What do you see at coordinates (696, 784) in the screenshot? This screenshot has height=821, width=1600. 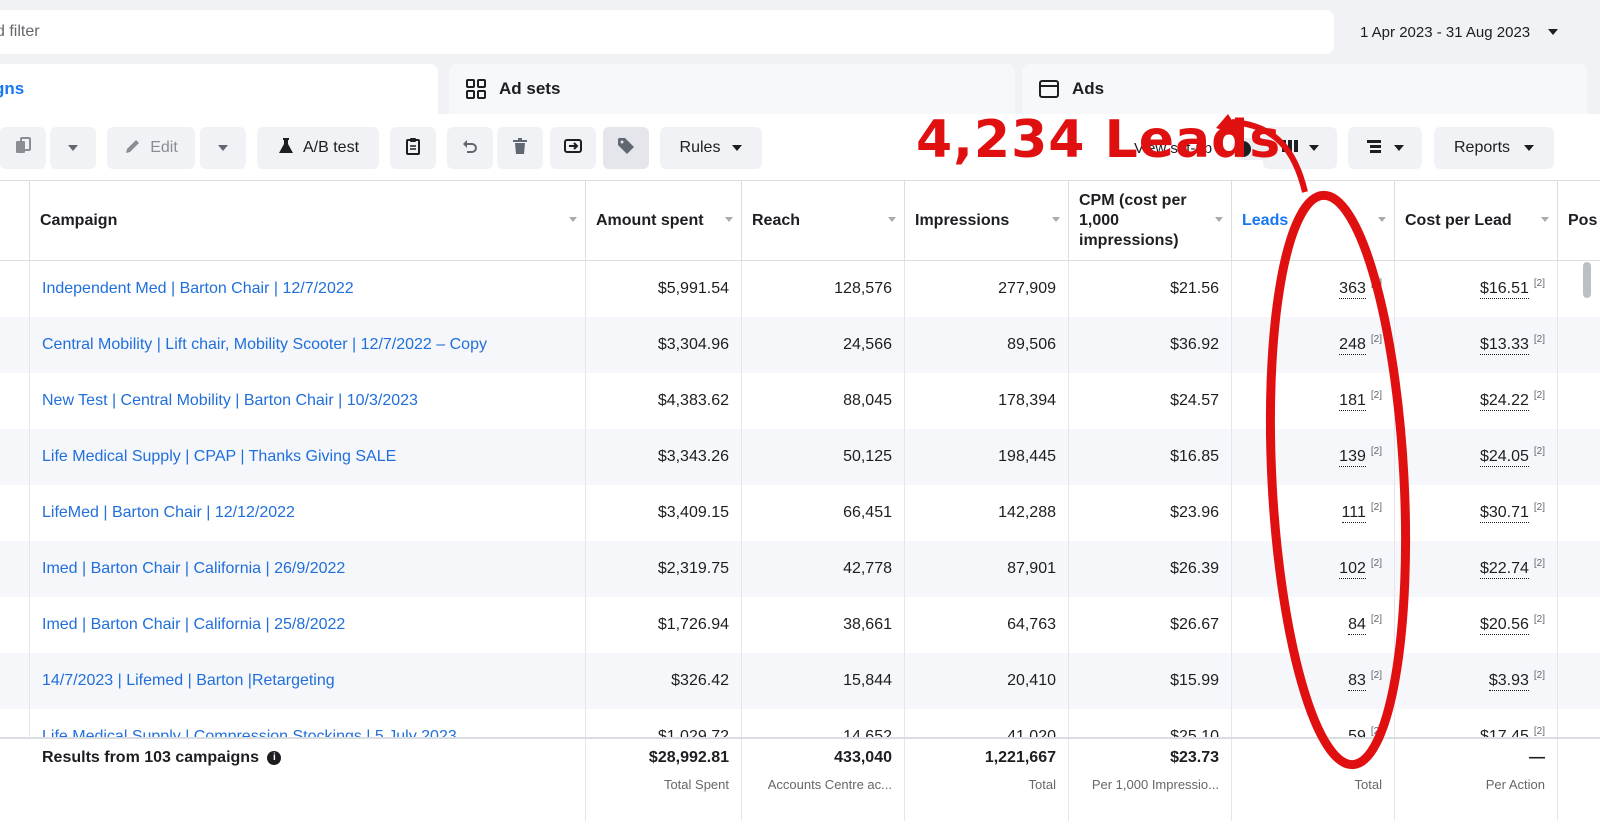 I see `totals-spent-sub: Total Spent` at bounding box center [696, 784].